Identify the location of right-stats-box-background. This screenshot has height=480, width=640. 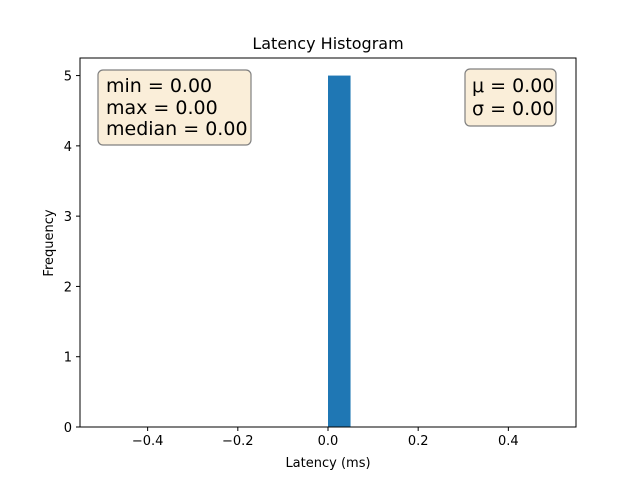
(510, 97).